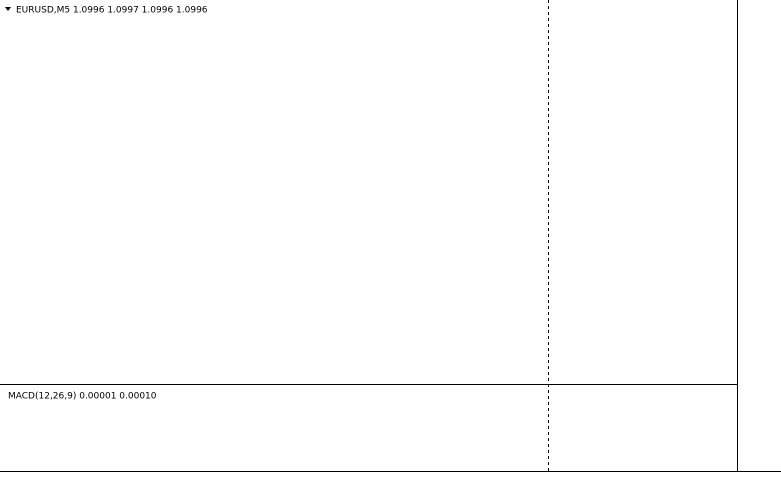  What do you see at coordinates (8, 9) in the screenshot?
I see `menu-arrow` at bounding box center [8, 9].